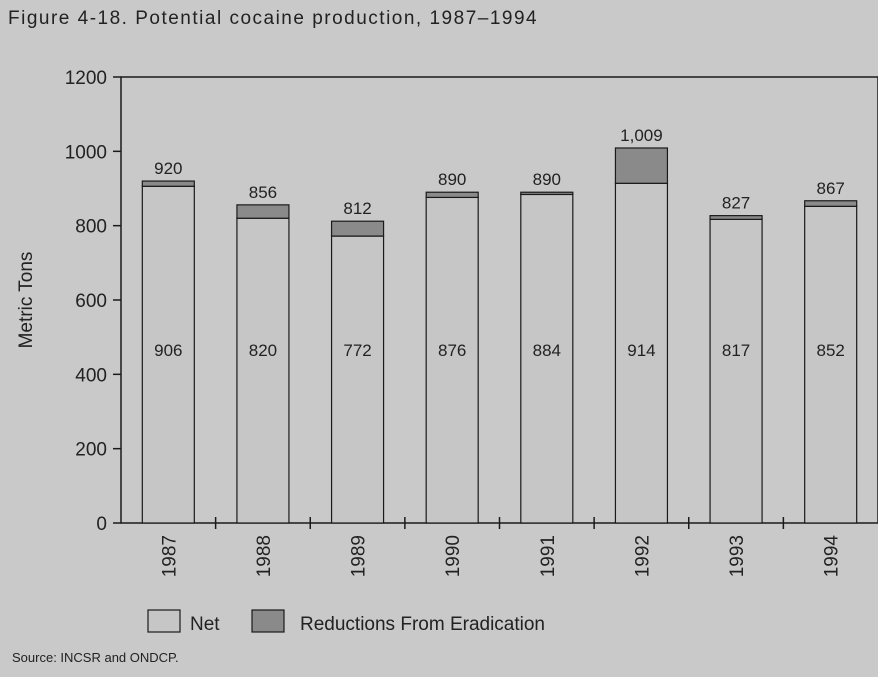 This screenshot has width=878, height=677. I want to click on net-value-label: 914, so click(641, 350).